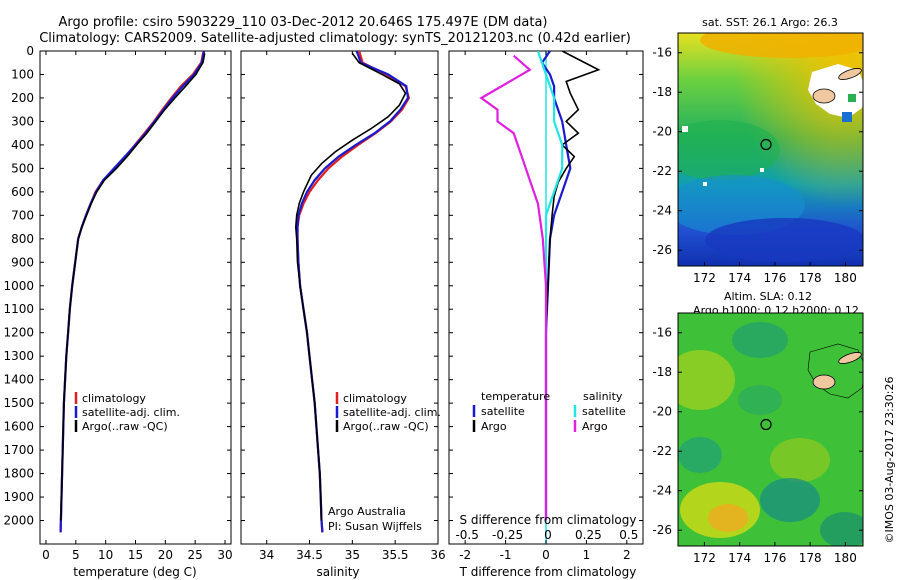  Describe the element at coordinates (375, 526) in the screenshot. I see `annotation-pi: PI: Susan Wijffels` at that location.